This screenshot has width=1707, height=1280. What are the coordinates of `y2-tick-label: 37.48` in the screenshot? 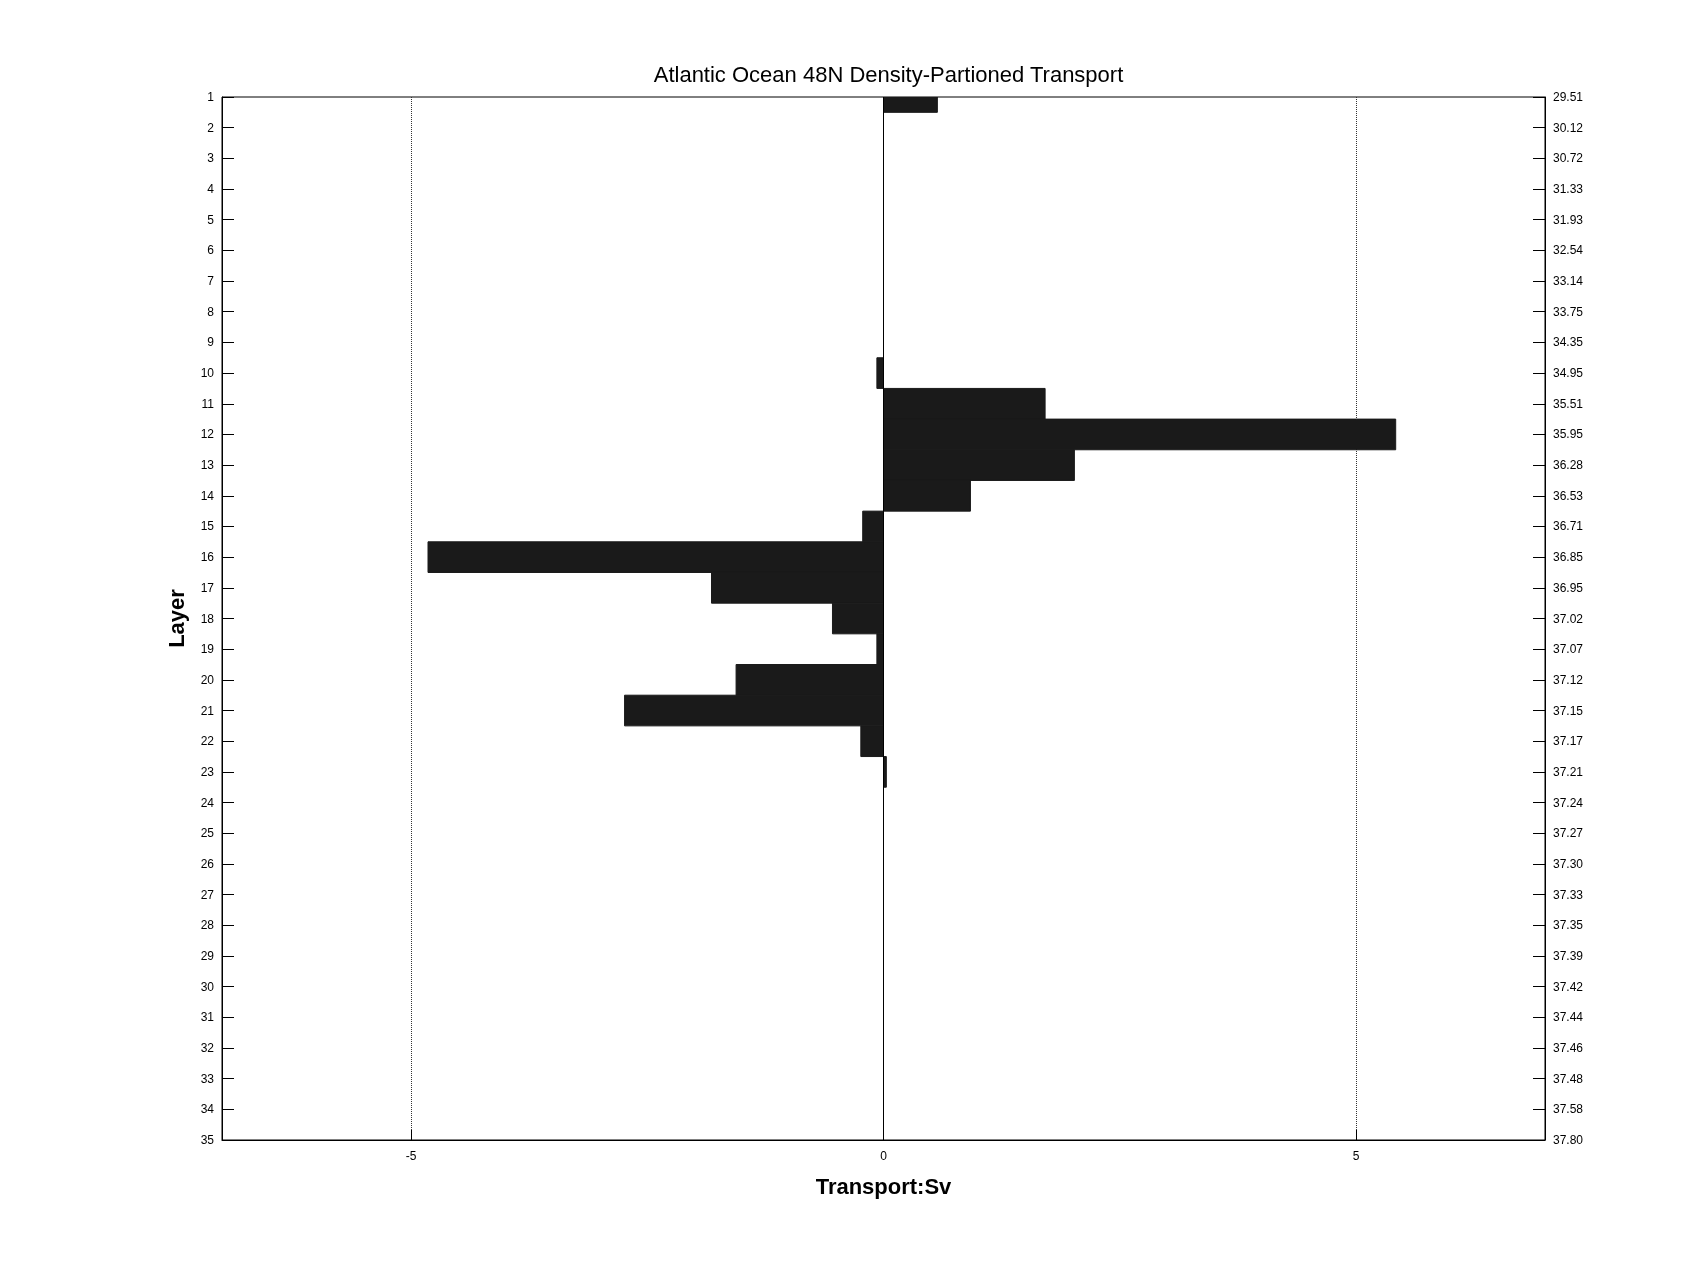 It's located at (1568, 1078).